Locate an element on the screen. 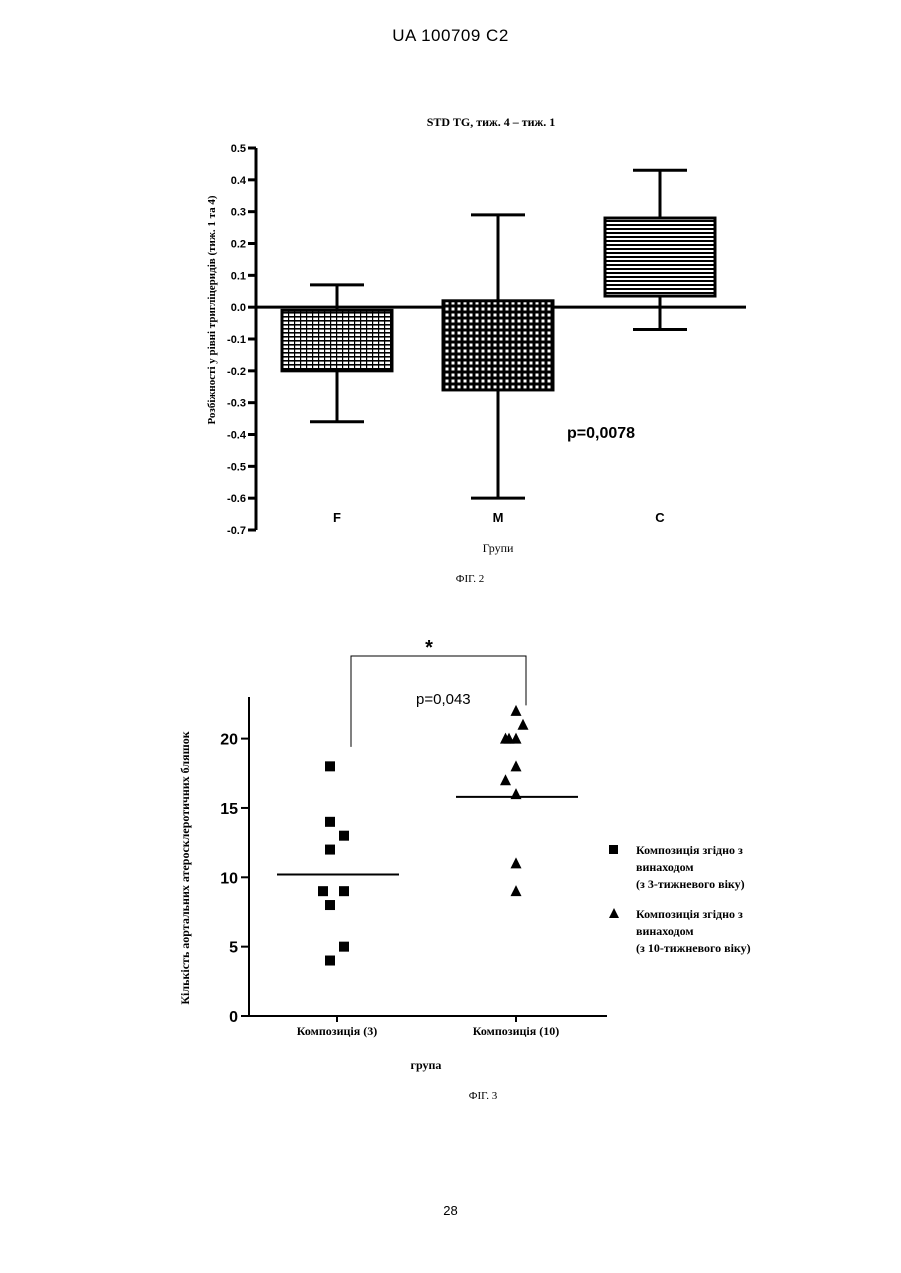 The height and width of the screenshot is (1273, 901). fig2-y-tick-label: -0.1 is located at coordinates (236, 340).